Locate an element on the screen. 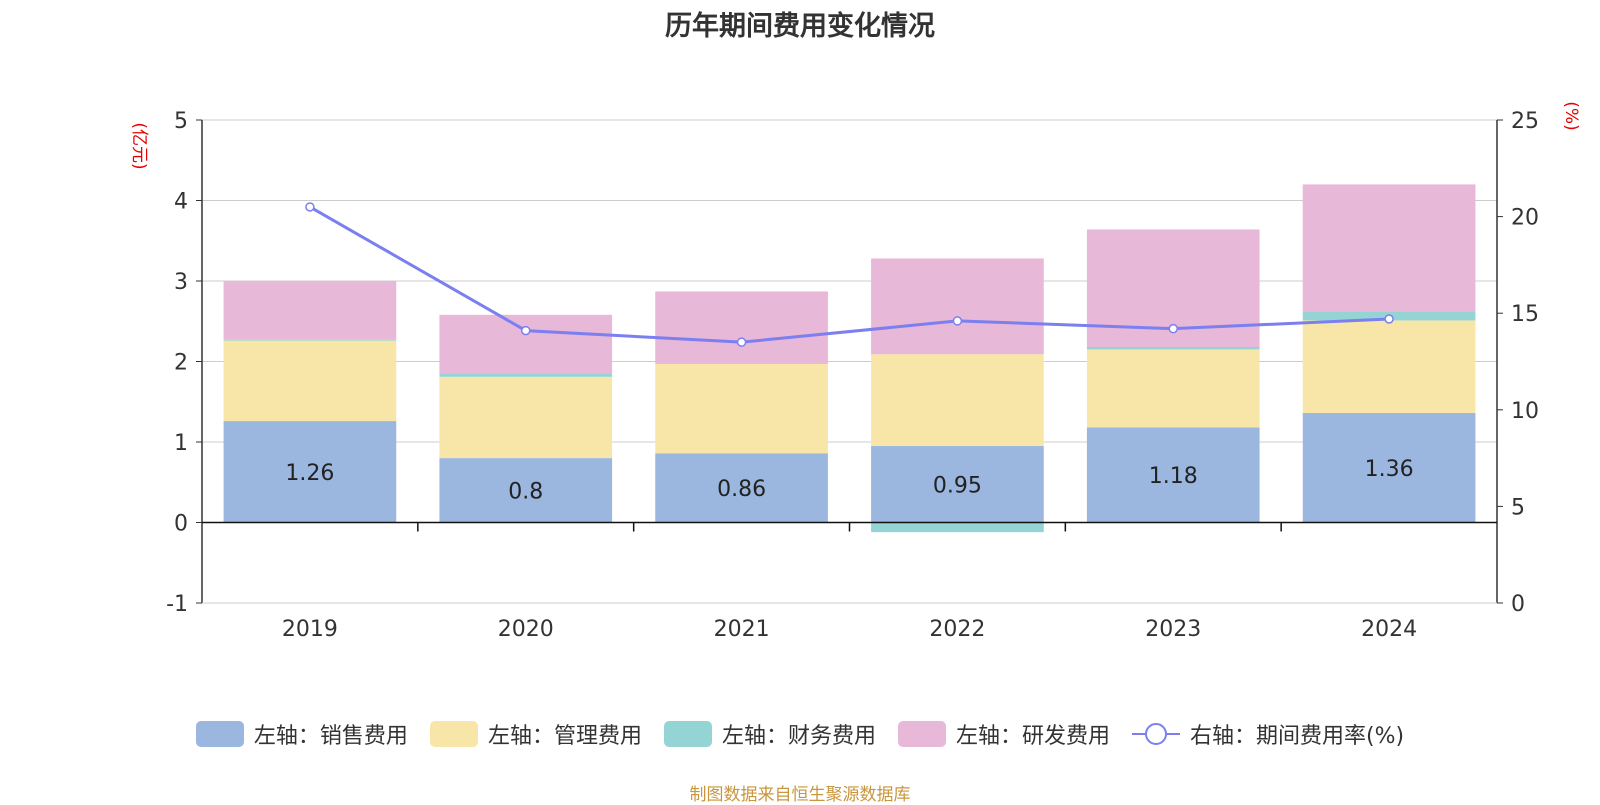  right-tick-label: 20 is located at coordinates (1525, 218).